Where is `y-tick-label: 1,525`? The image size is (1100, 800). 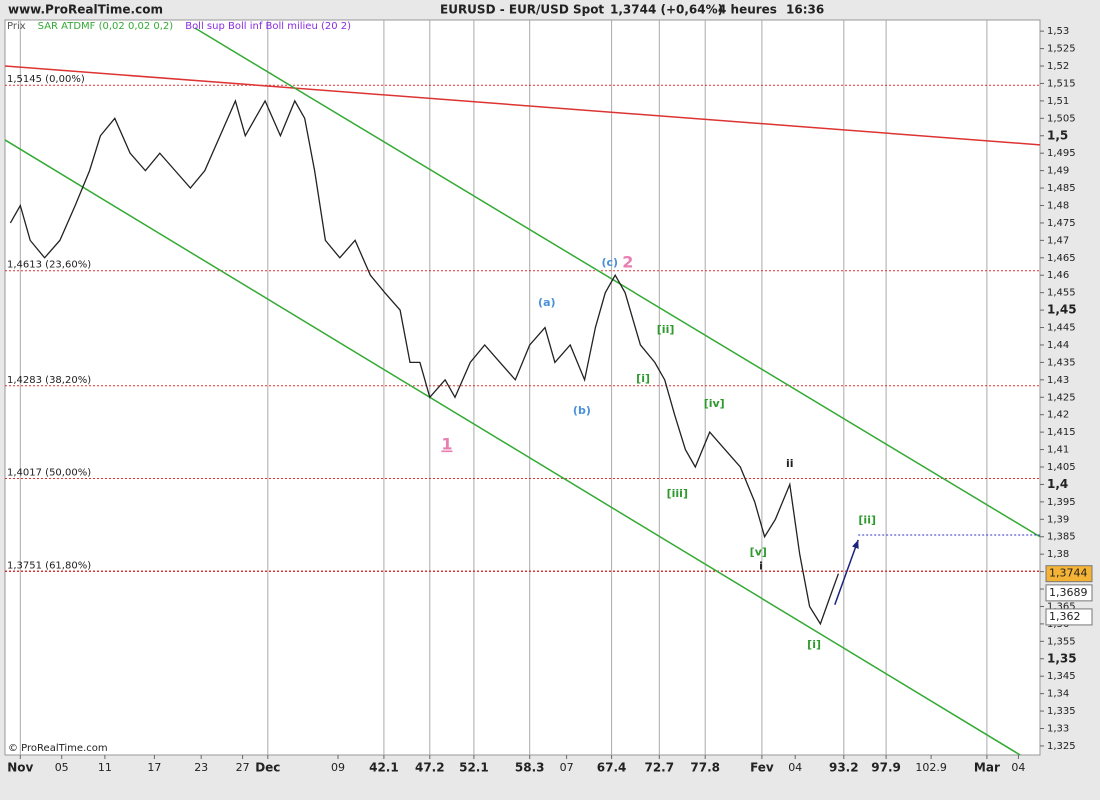 y-tick-label: 1,525 is located at coordinates (1061, 49).